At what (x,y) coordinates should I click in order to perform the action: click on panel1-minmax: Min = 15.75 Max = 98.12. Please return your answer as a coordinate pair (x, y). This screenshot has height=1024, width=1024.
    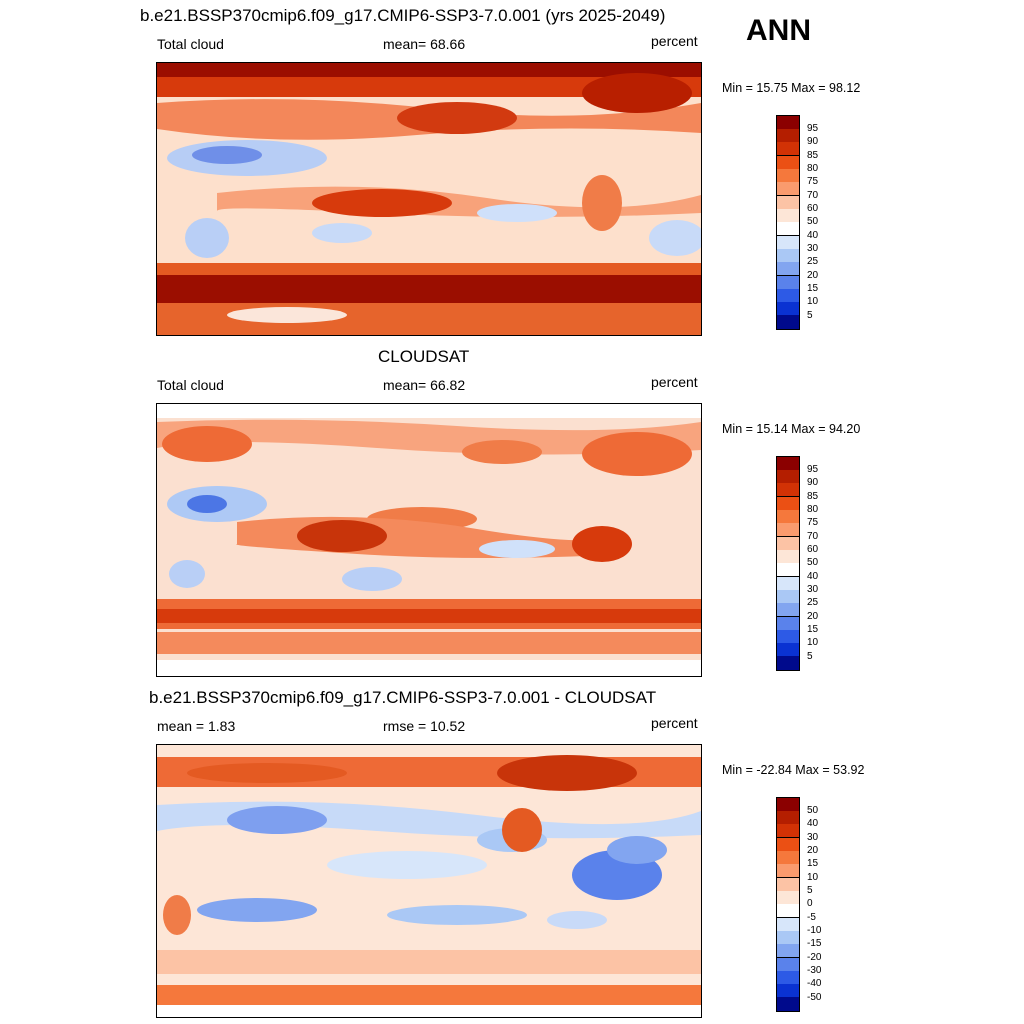
    Looking at the image, I should click on (791, 88).